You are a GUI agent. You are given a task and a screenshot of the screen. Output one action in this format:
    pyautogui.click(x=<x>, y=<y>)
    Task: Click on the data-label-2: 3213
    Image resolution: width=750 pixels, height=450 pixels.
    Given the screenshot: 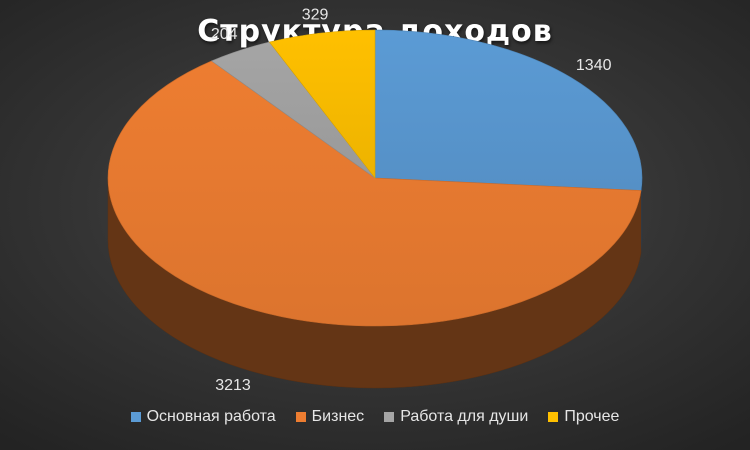 What is the action you would take?
    pyautogui.click(x=233, y=385)
    